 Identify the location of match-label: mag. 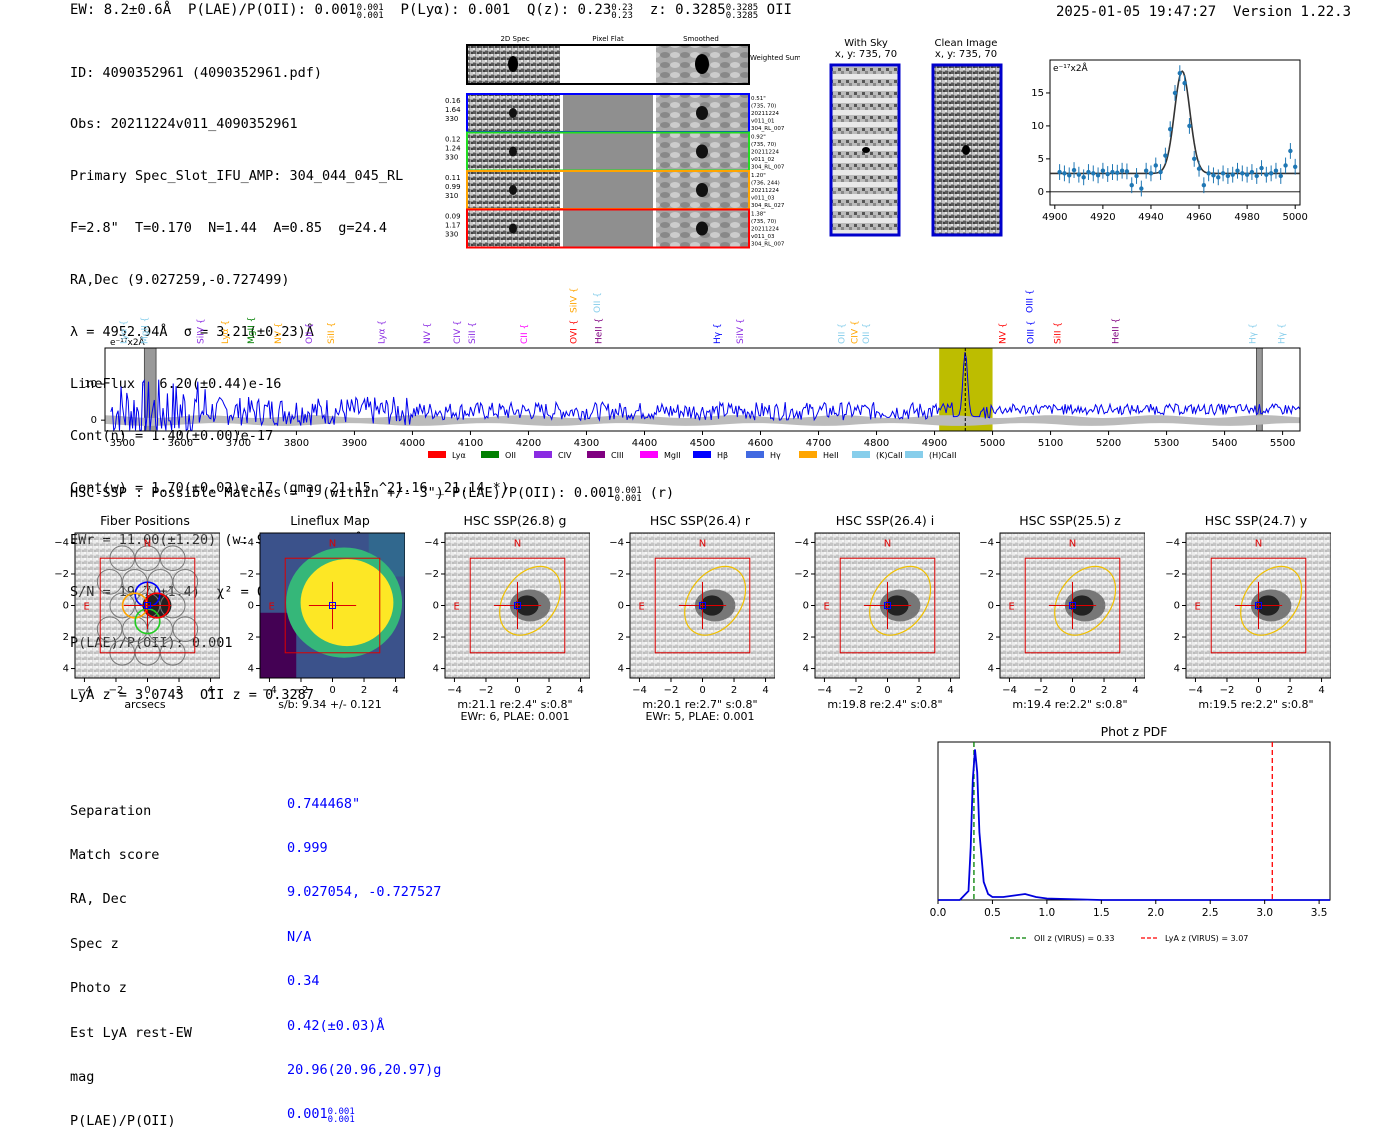
(82, 1076).